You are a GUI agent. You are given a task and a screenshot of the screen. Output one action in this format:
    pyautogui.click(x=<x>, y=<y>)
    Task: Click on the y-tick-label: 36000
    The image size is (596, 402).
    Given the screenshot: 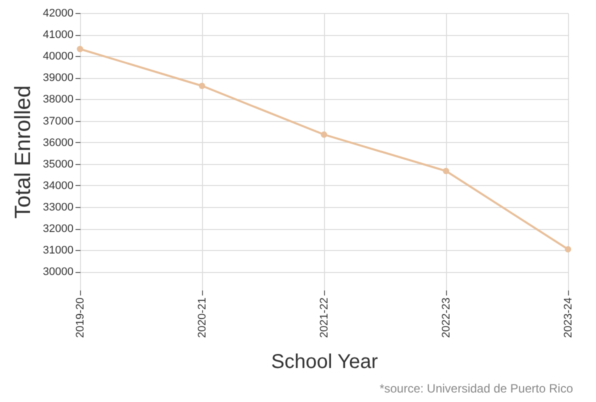 What is the action you would take?
    pyautogui.click(x=58, y=142)
    